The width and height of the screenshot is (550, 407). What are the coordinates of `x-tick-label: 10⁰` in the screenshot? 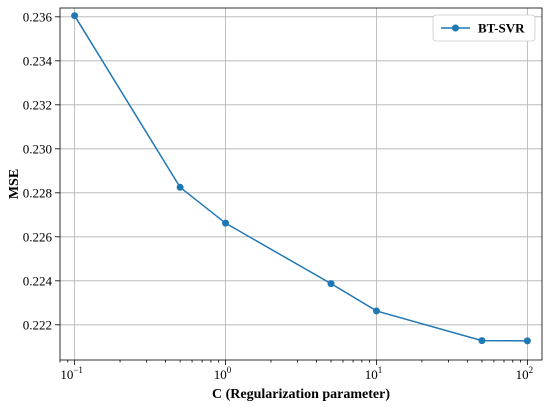 It's located at (223, 373).